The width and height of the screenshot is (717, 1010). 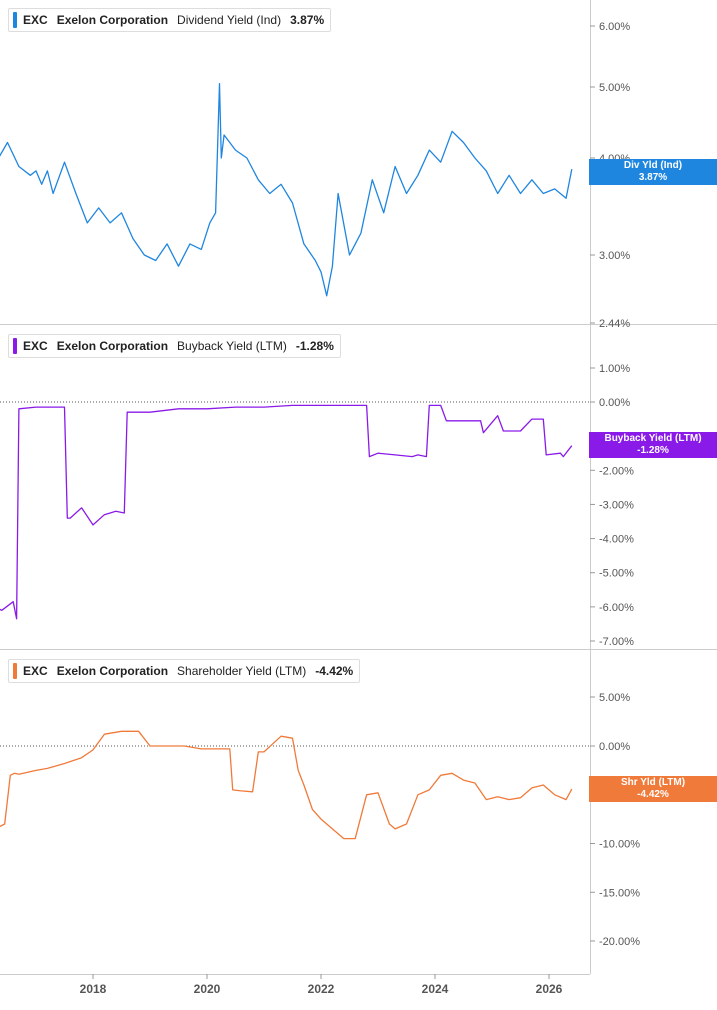 I want to click on badge-buyback: Buyback Yield (LTM) -1.28%, so click(x=653, y=445).